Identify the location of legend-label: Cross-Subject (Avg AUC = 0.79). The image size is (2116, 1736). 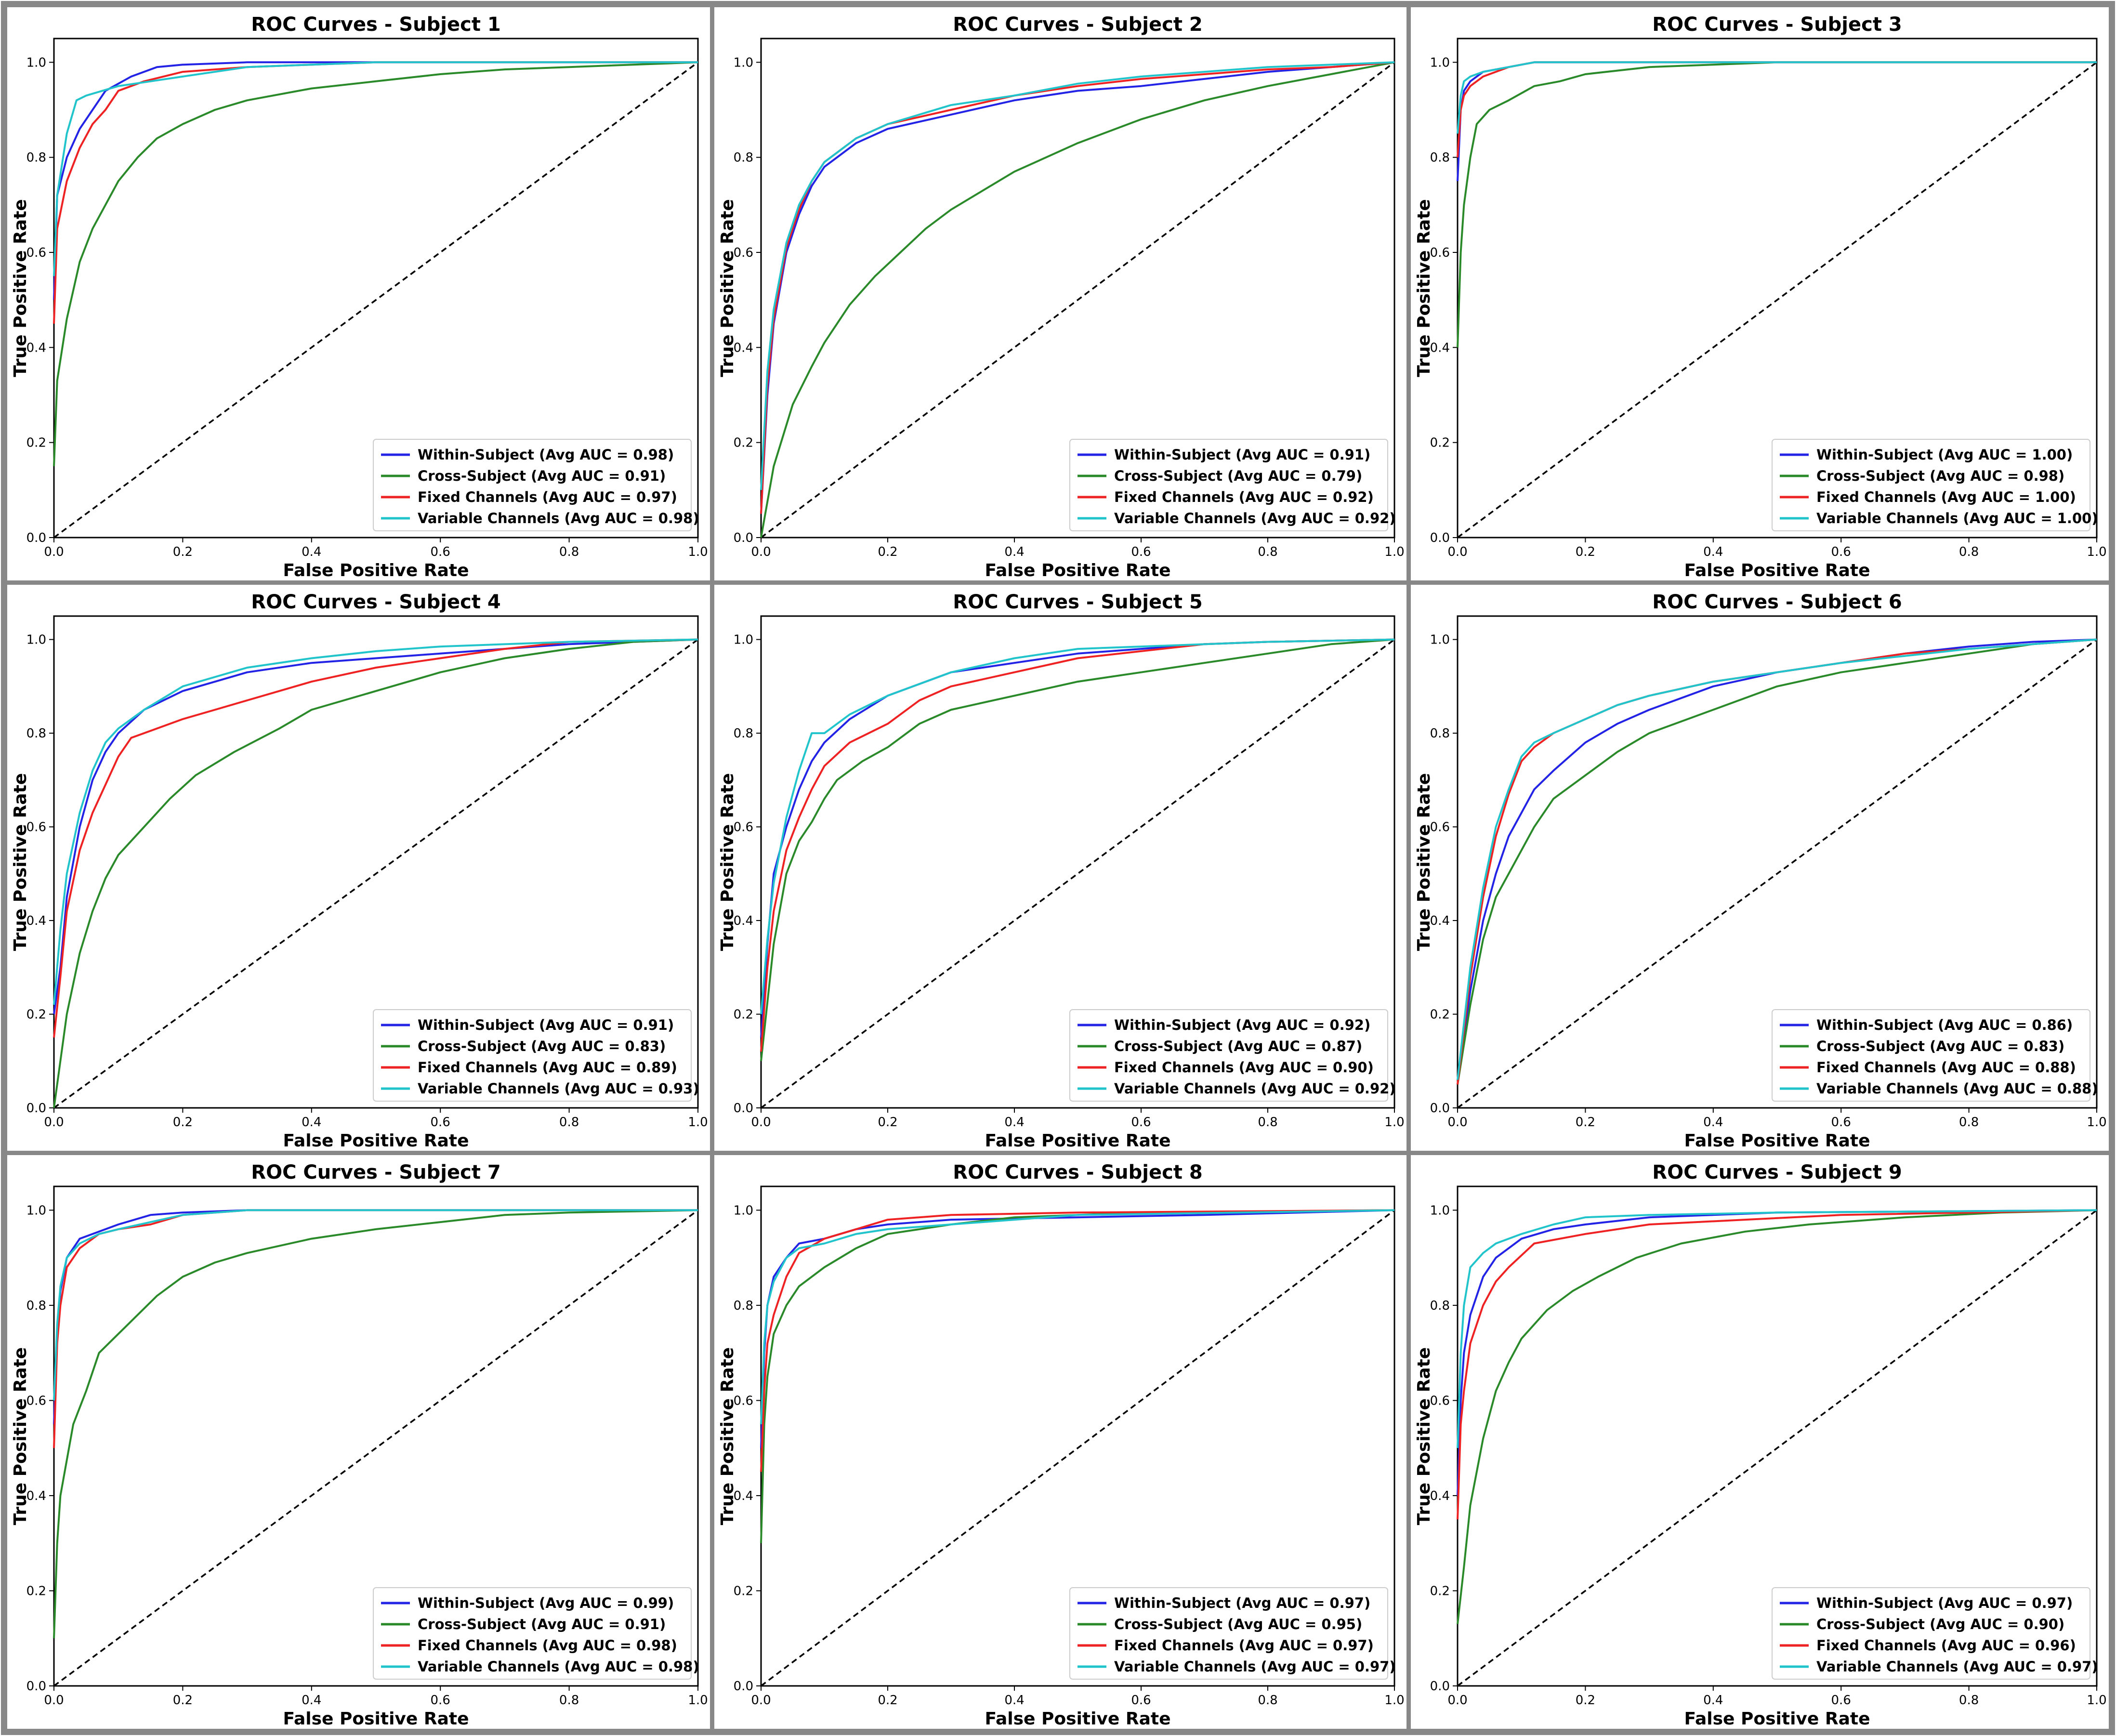
(1238, 476).